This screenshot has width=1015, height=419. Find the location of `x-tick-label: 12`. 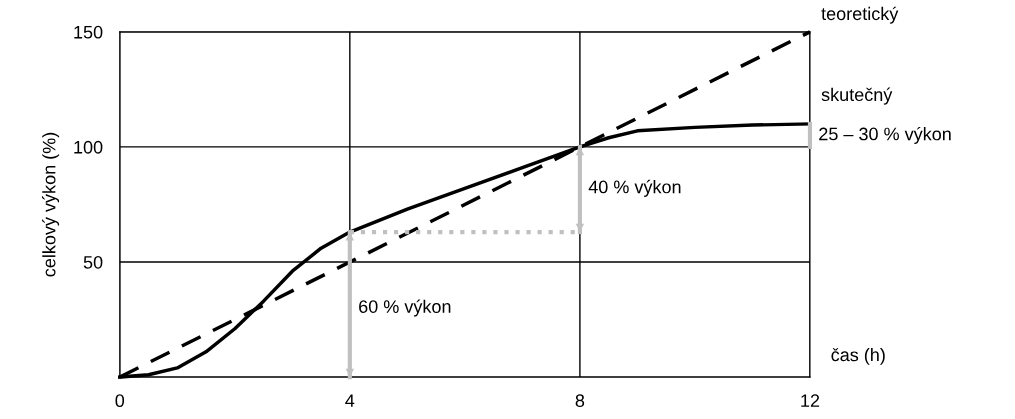

x-tick-label: 12 is located at coordinates (810, 400).